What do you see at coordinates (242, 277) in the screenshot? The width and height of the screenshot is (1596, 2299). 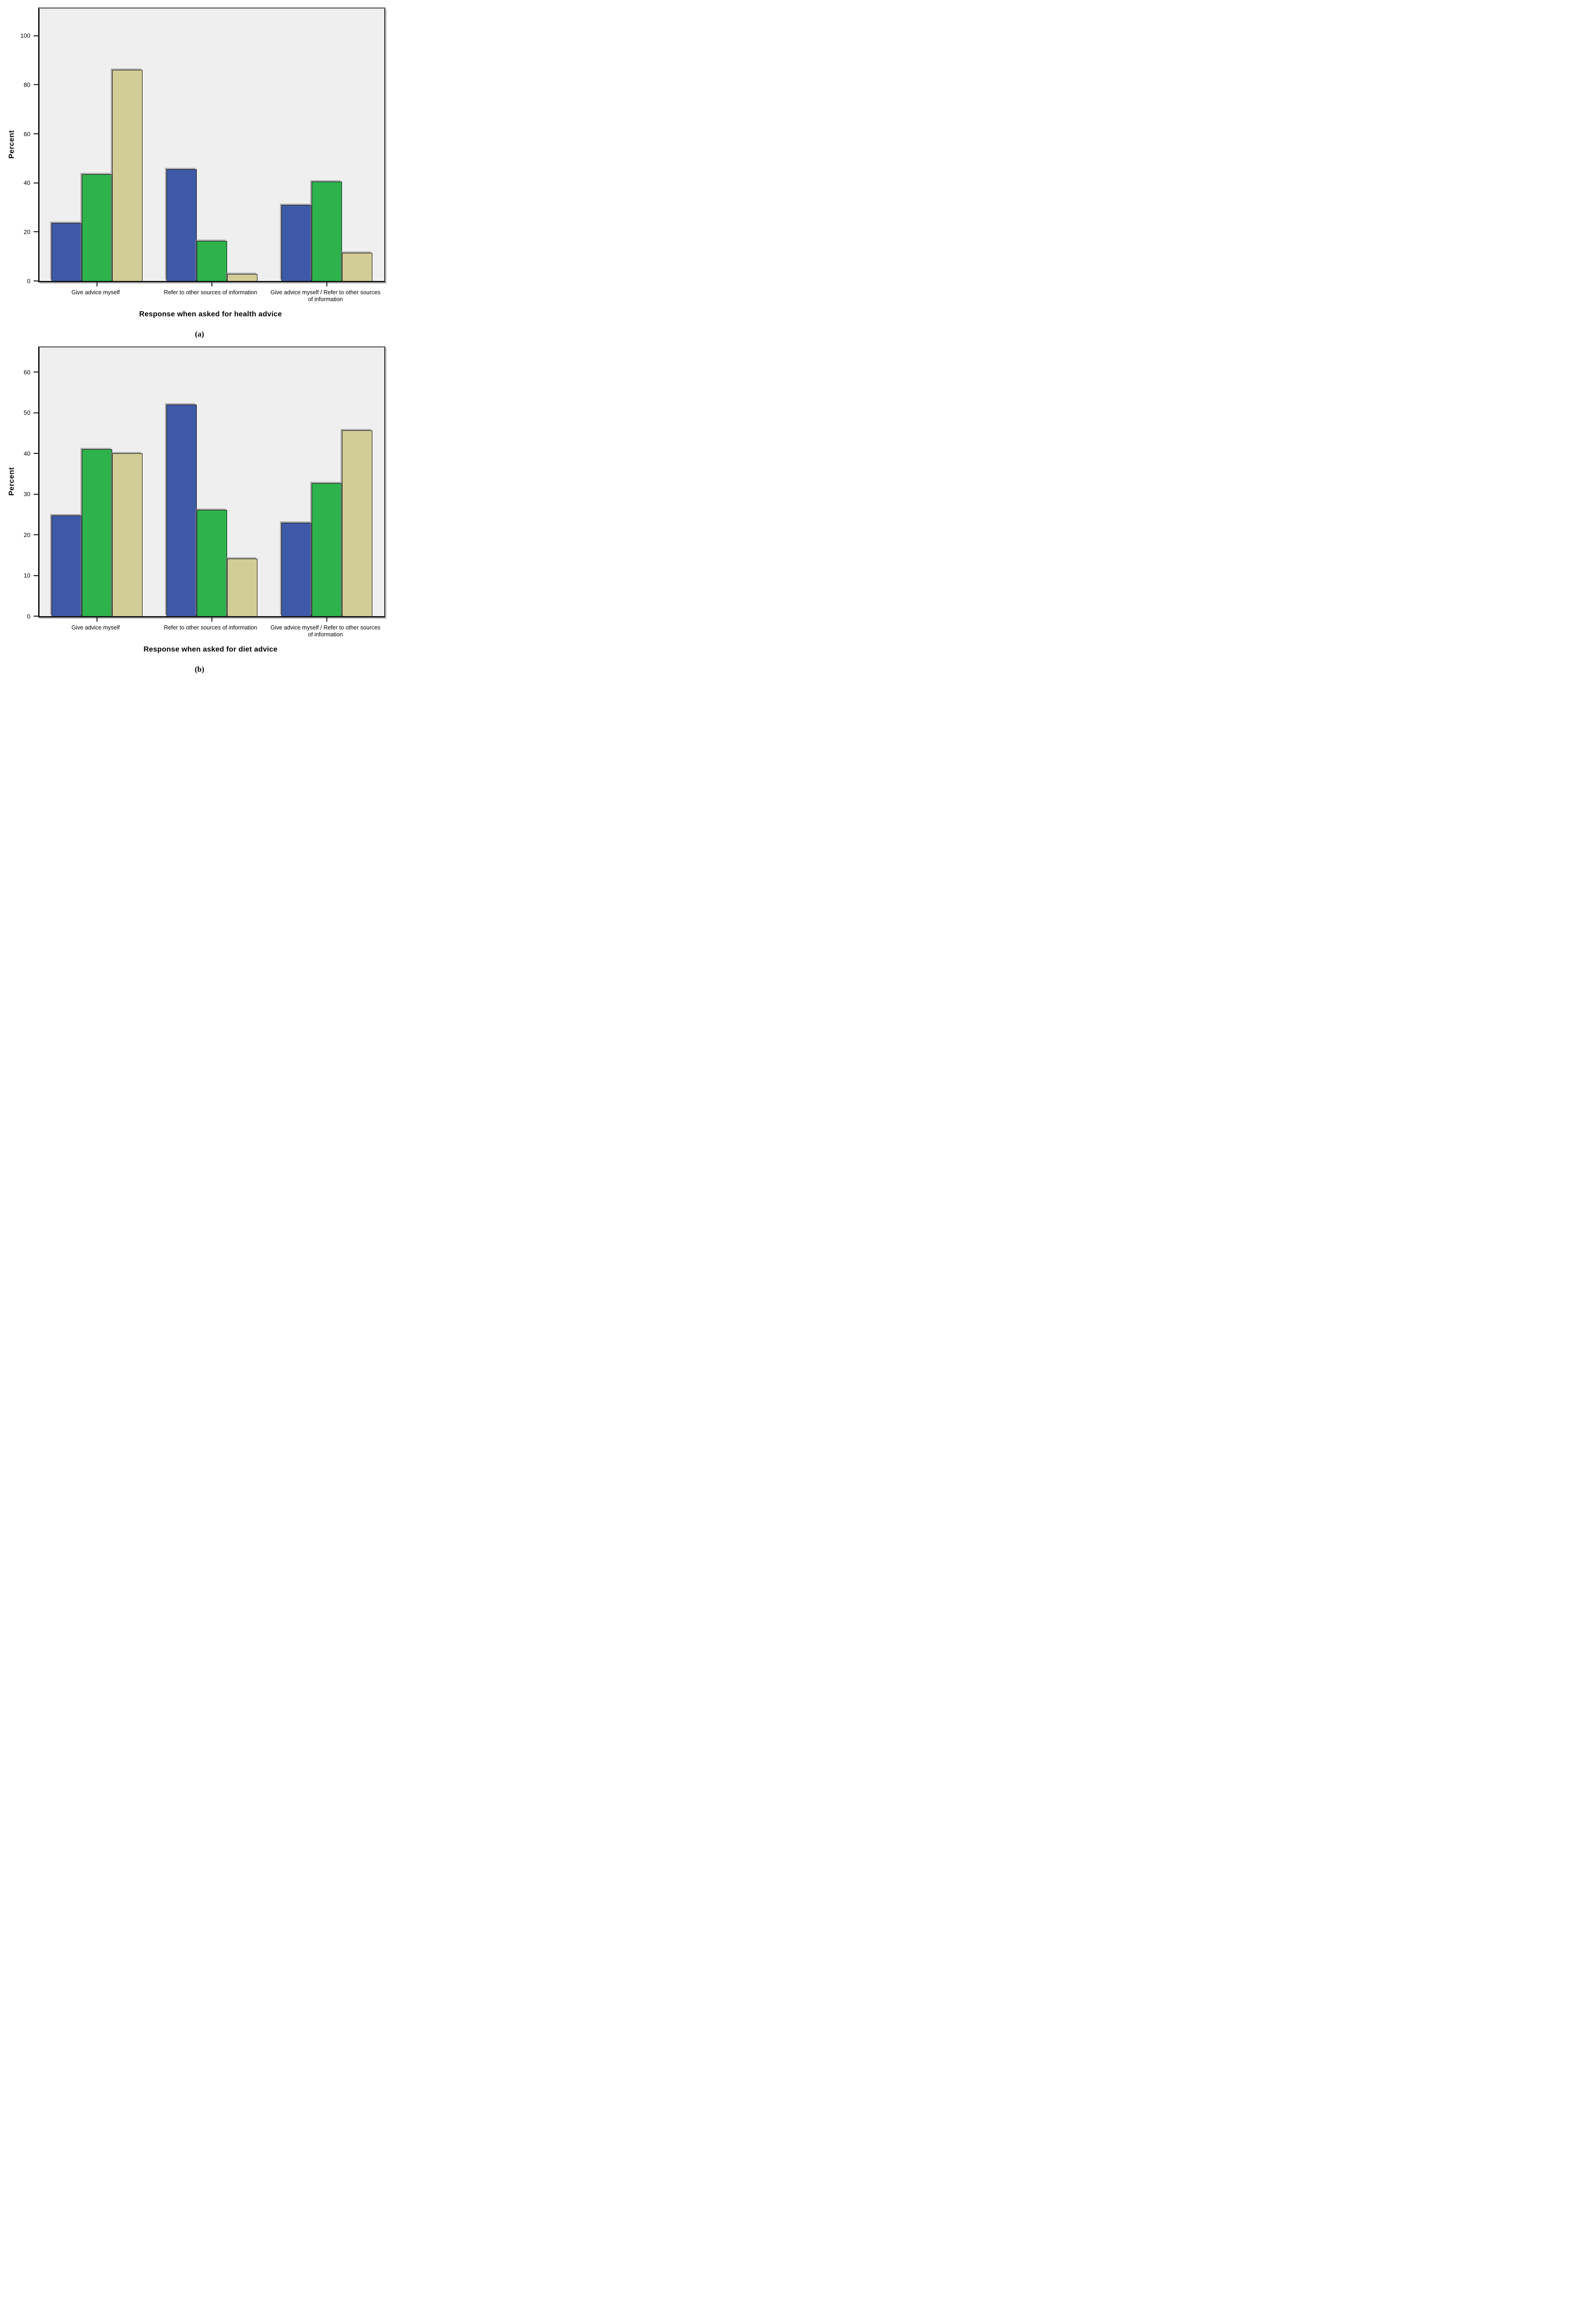 I see `bar-a-tan-cat2` at bounding box center [242, 277].